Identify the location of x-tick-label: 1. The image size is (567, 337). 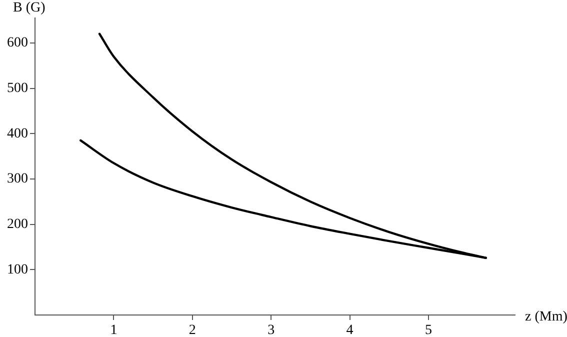
(114, 330).